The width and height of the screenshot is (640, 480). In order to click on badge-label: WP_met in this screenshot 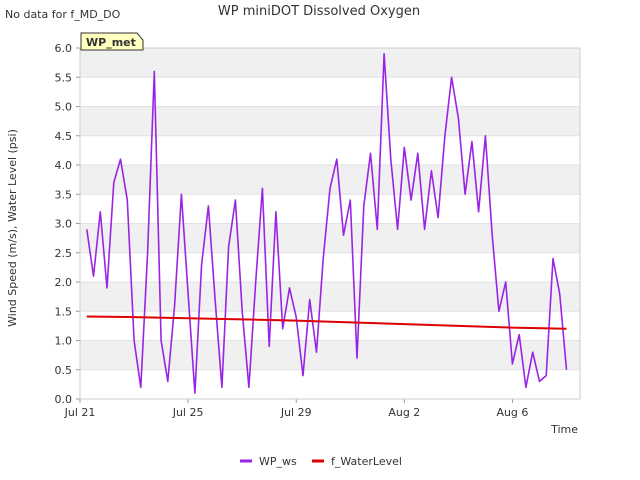, I will do `click(111, 42)`.